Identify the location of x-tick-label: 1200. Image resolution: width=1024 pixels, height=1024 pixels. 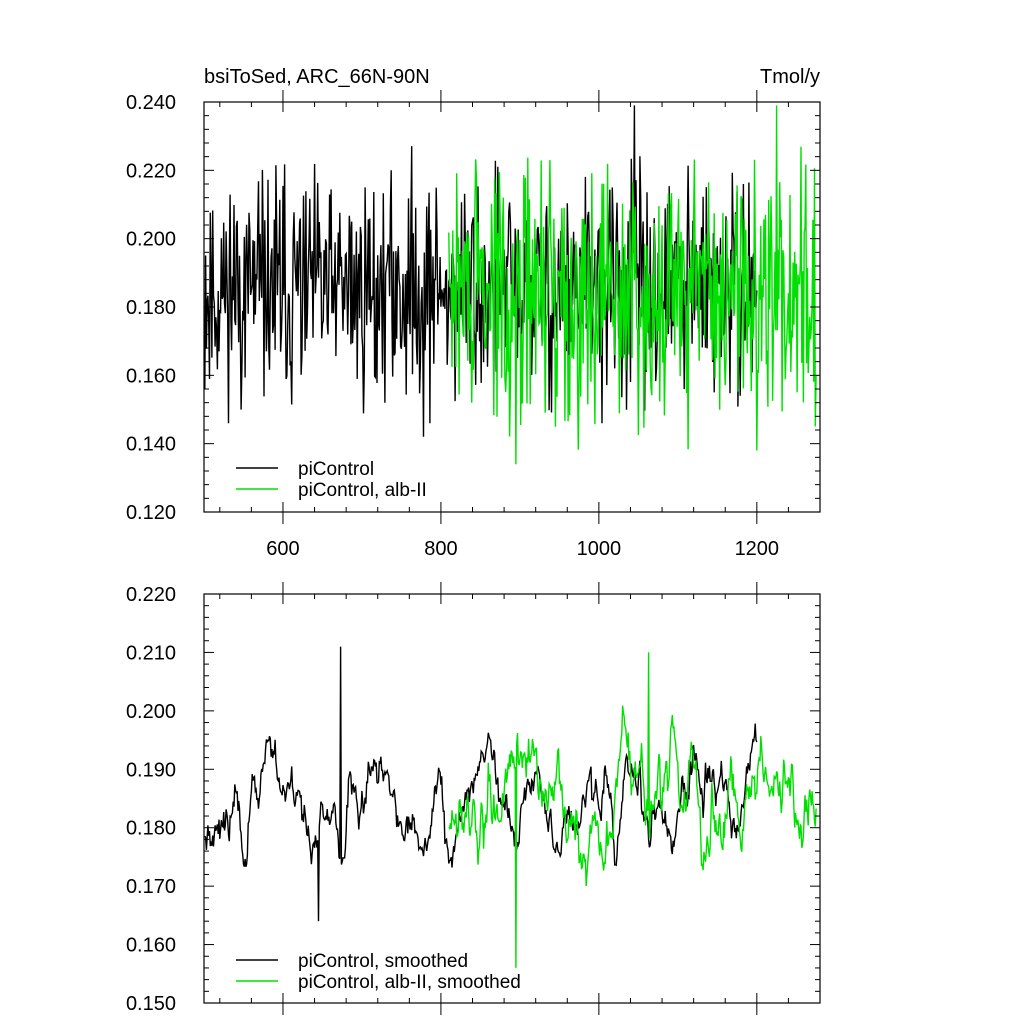
(757, 549).